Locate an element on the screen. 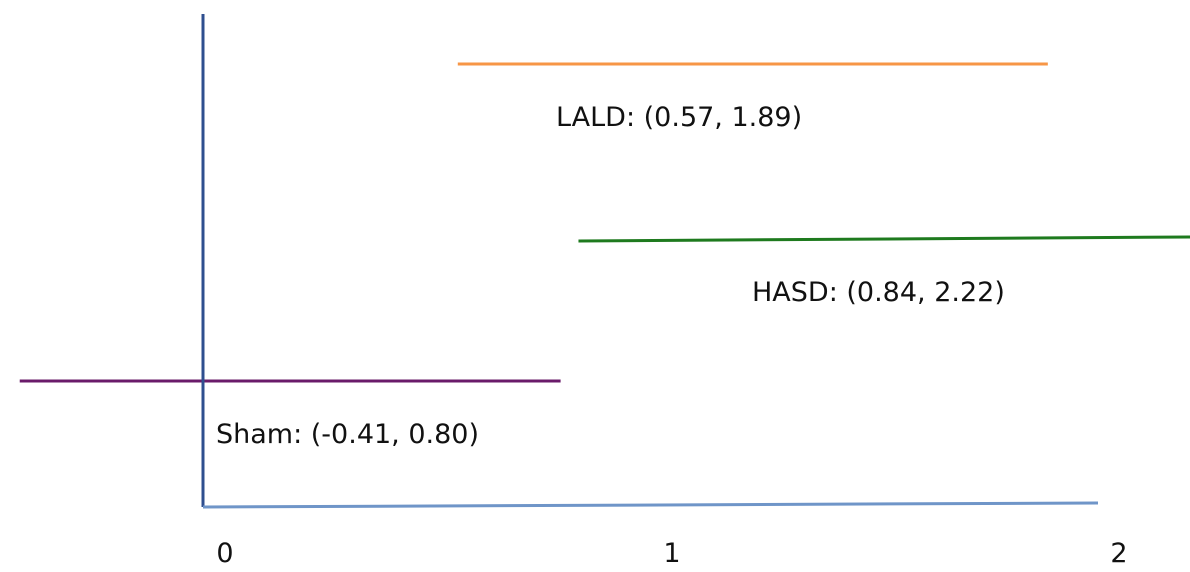 This screenshot has width=1190, height=572. x-tick-labels: 0 1 2 is located at coordinates (671, 553).